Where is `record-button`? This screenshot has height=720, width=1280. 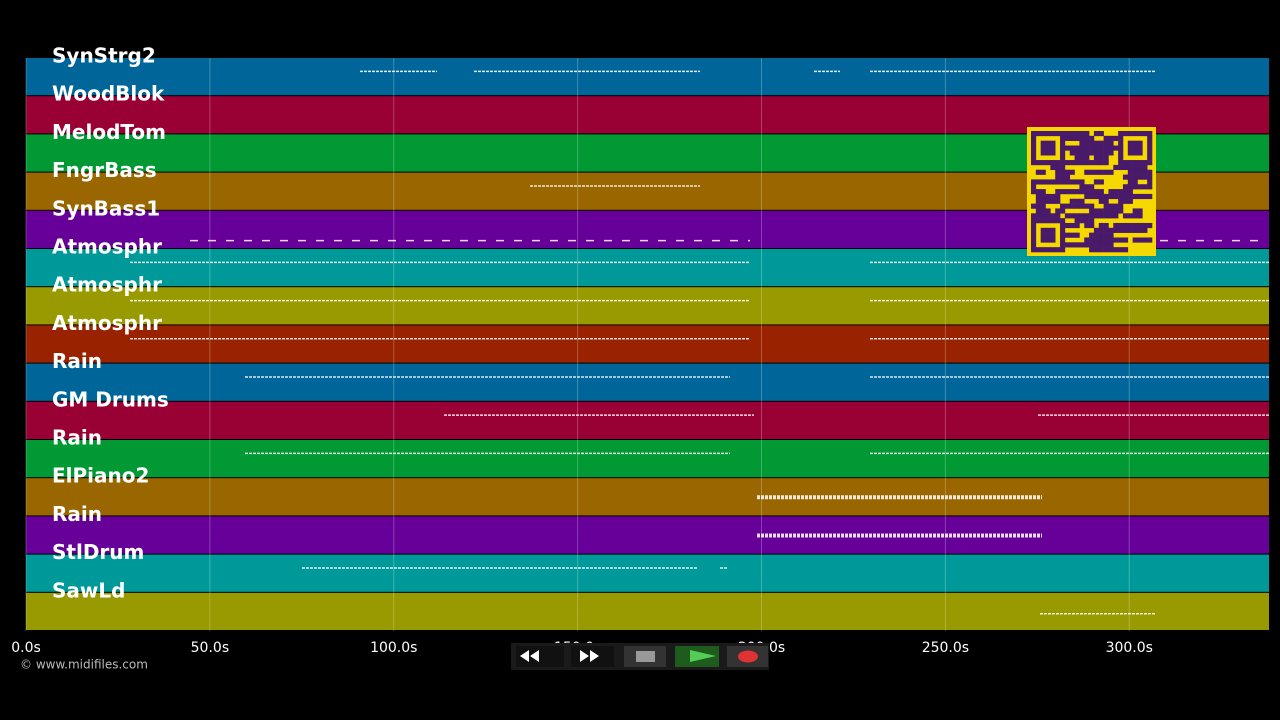 record-button is located at coordinates (747, 656).